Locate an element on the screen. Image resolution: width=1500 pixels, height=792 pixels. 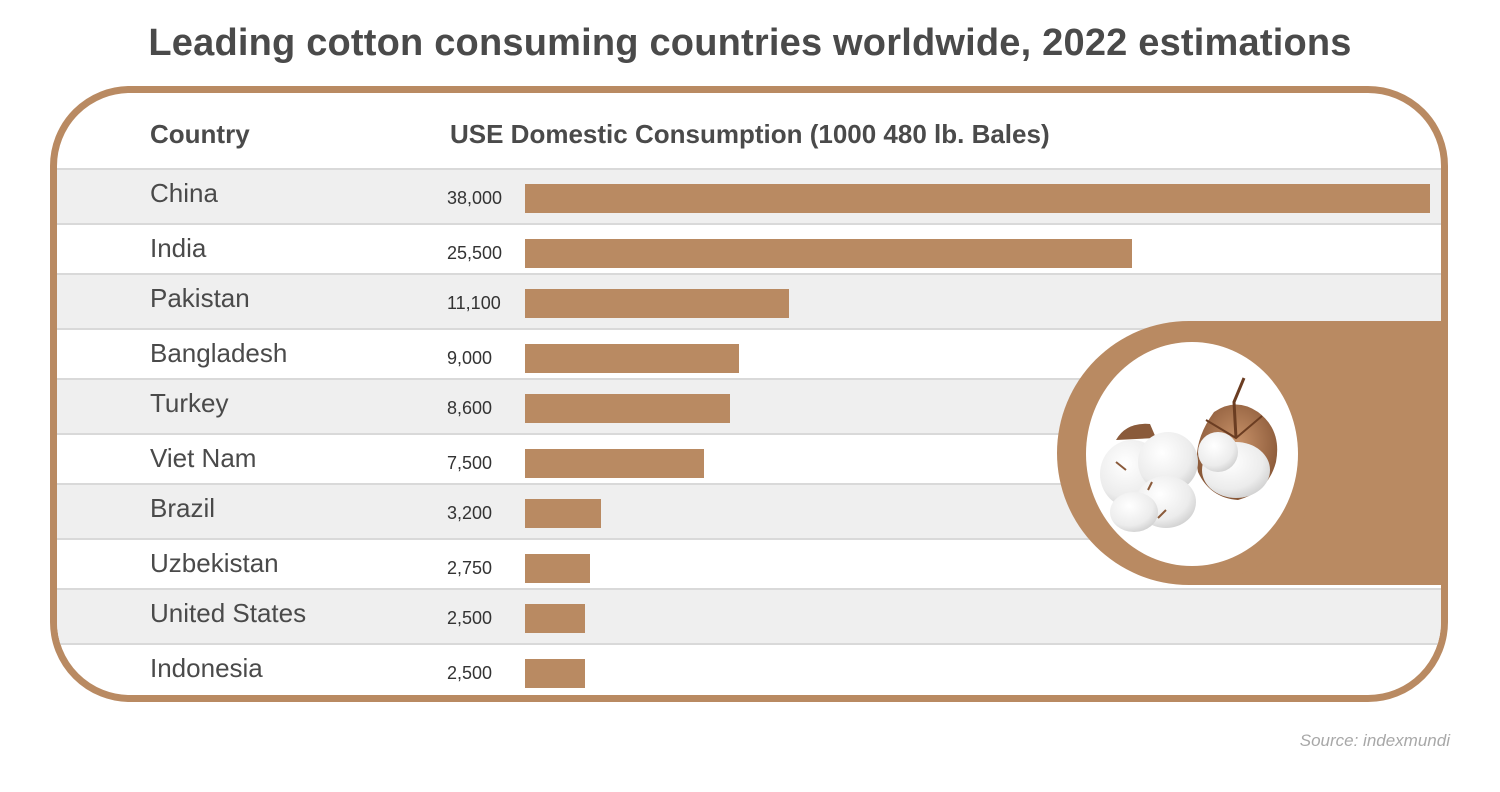
table-row: India 25,500 is located at coordinates (749, 248).